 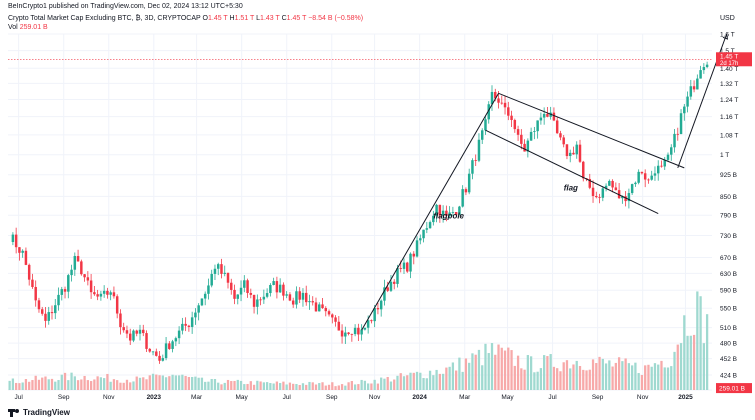 I want to click on price-tick-label: 1.24 T, so click(x=729, y=100).